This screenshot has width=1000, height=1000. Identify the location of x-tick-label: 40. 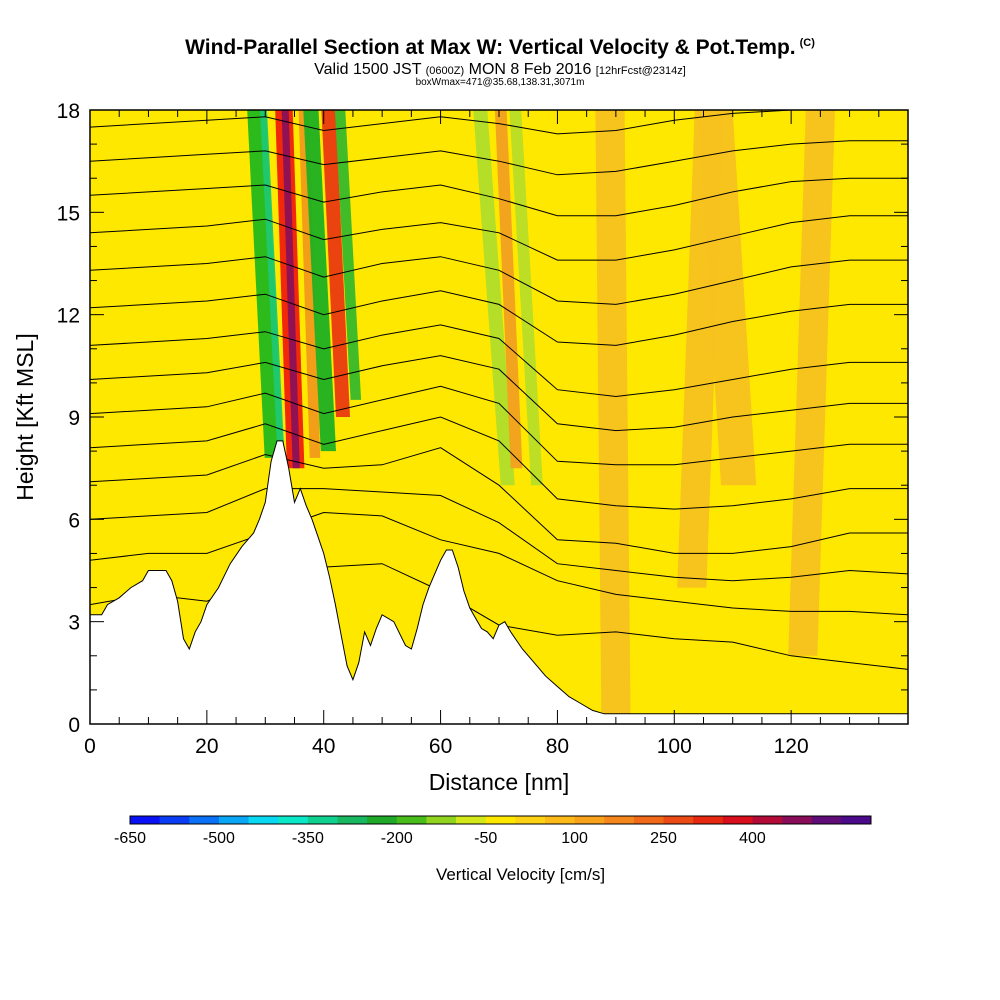
(323, 746).